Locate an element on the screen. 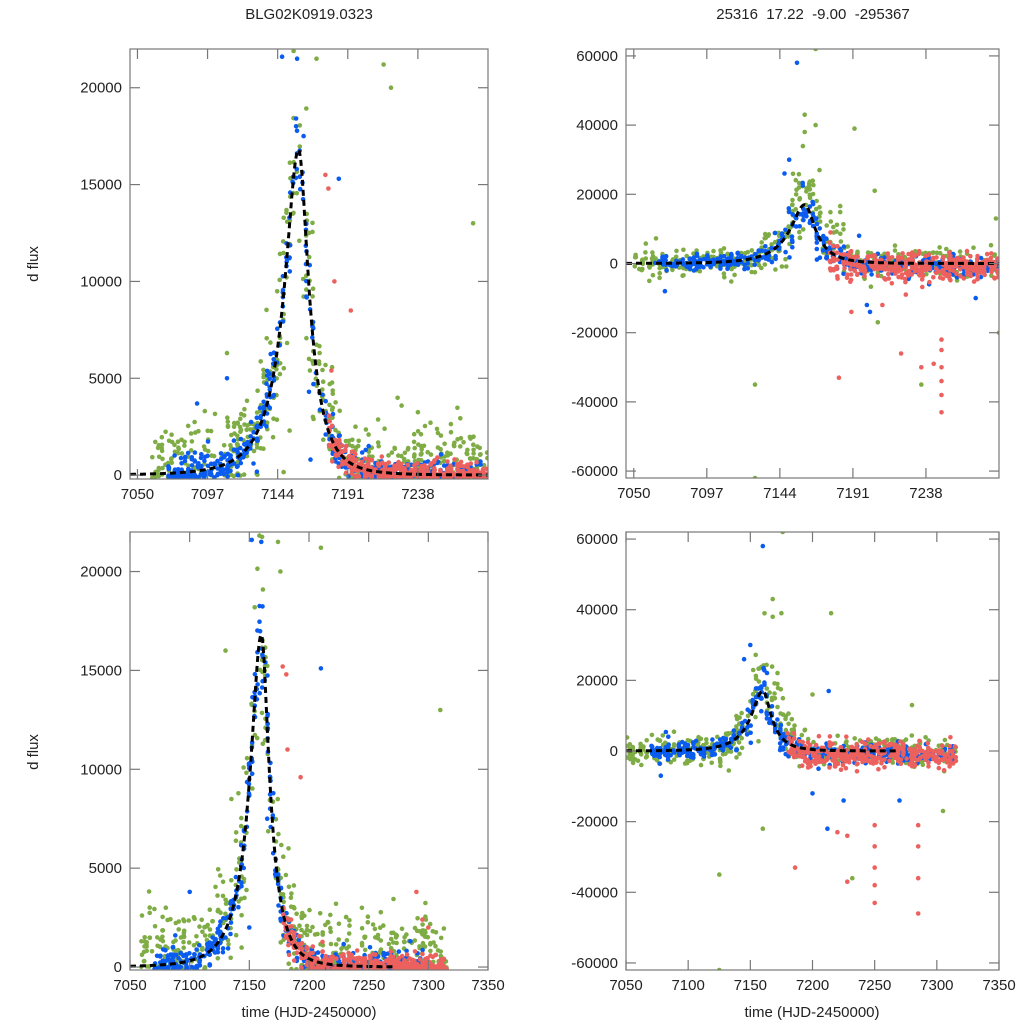 The width and height of the screenshot is (1024, 1024). y-tick-label: 5000 is located at coordinates (105, 868).